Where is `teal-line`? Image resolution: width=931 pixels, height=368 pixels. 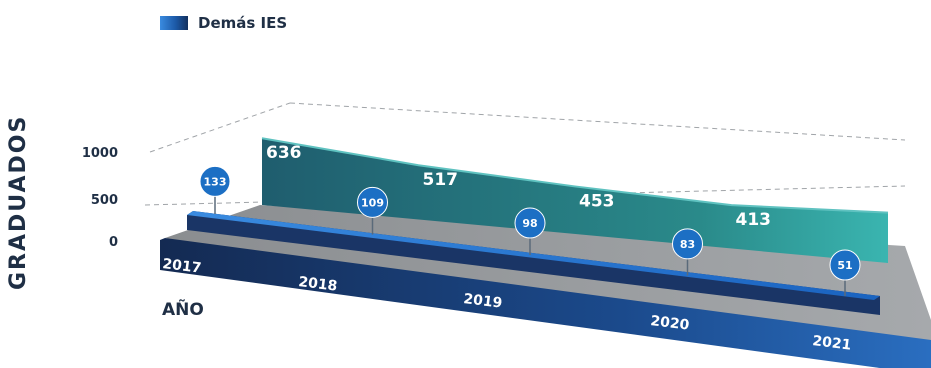 teal-line is located at coordinates (575, 175).